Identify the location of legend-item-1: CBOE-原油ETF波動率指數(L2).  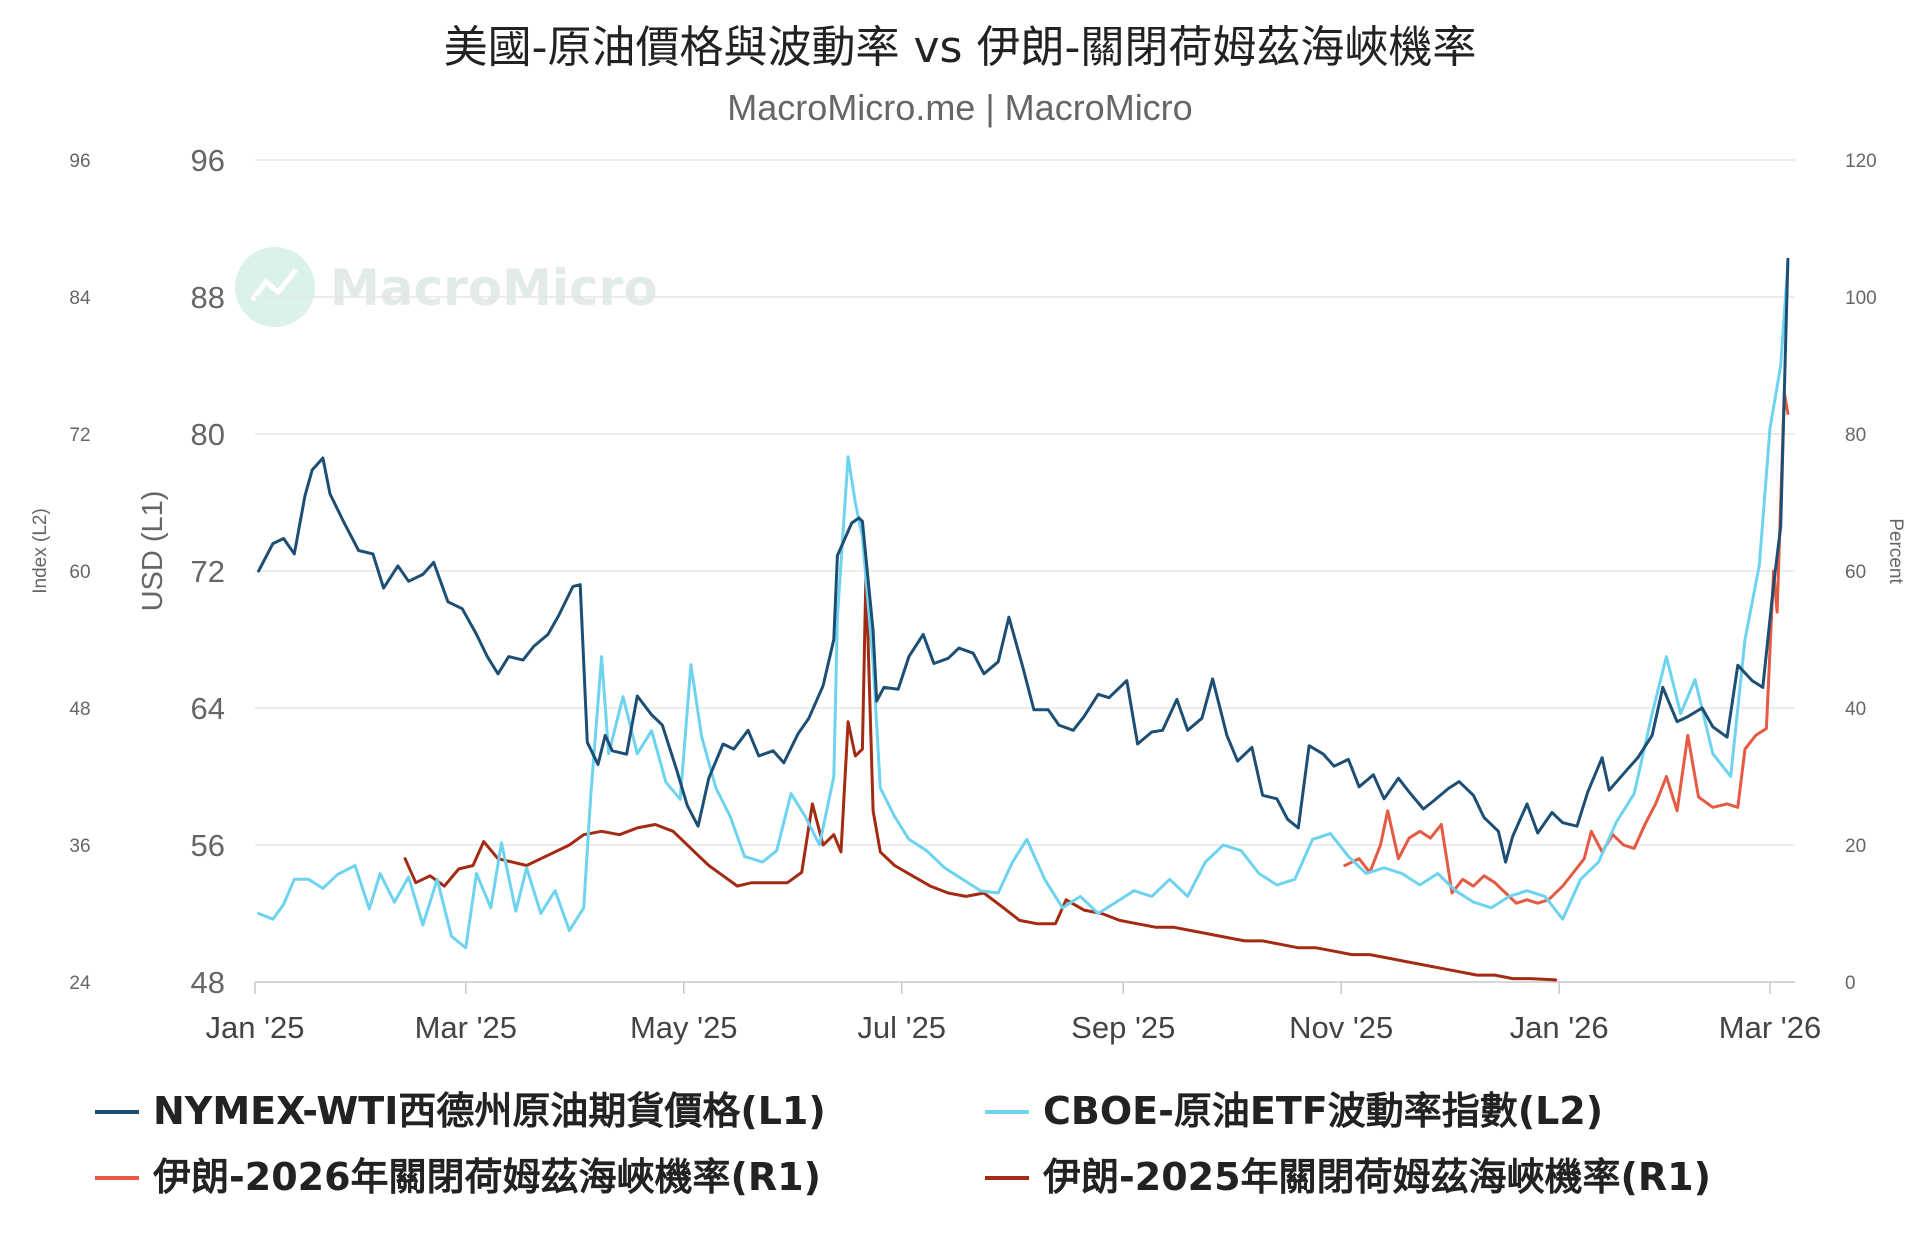
(1294, 1111).